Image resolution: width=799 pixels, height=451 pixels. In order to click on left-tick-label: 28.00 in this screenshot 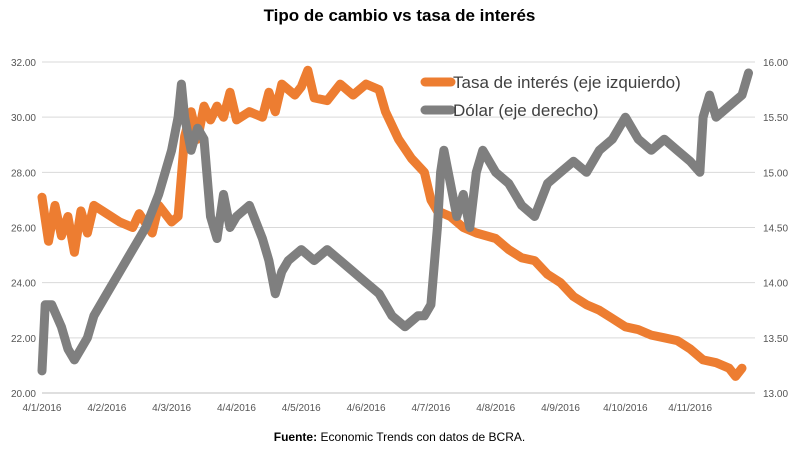, I will do `click(23, 173)`.